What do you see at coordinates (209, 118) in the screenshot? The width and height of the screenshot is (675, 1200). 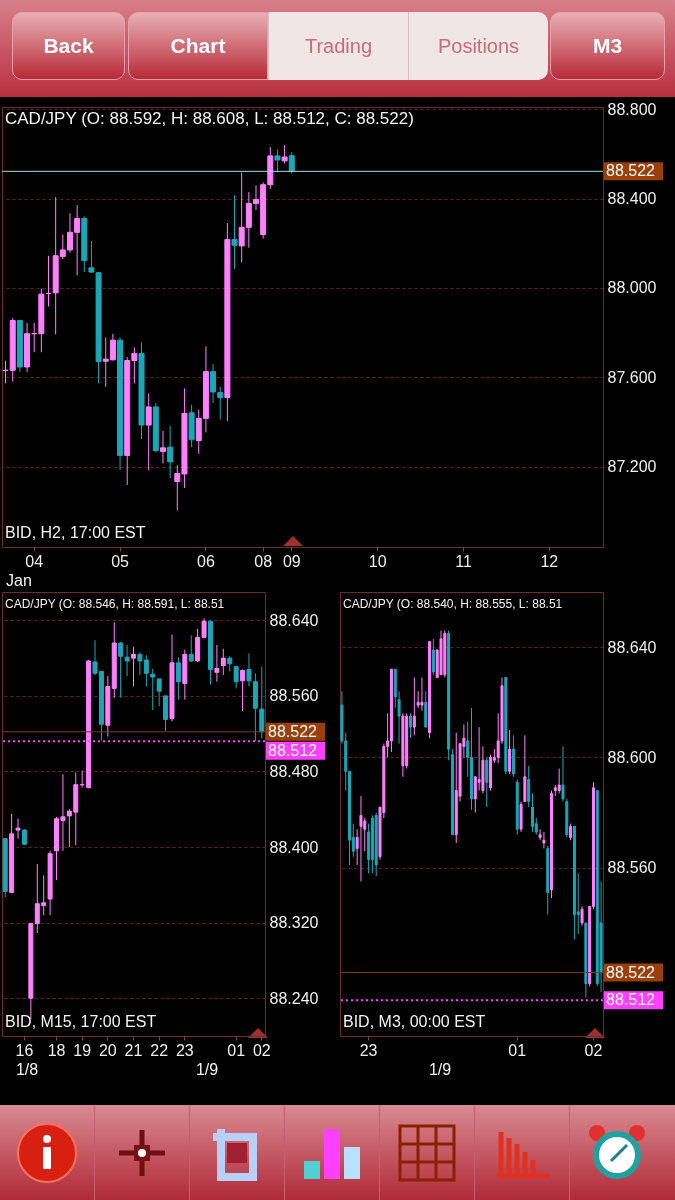 I see `chart-title: CAD/JPY (O: 88.592, H: 88.608, L: 88.512, C: 88.522)` at bounding box center [209, 118].